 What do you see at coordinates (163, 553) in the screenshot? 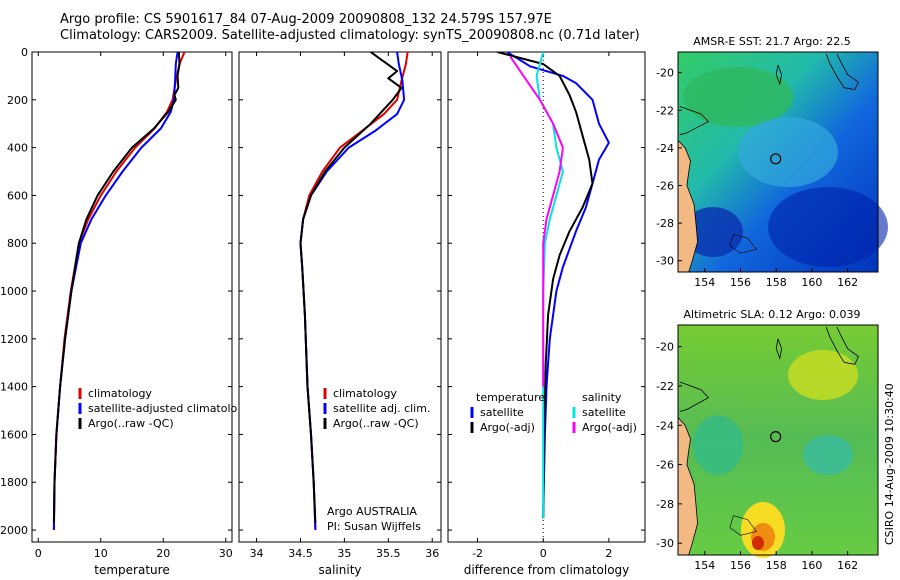
I see `x-tick-label: 20` at bounding box center [163, 553].